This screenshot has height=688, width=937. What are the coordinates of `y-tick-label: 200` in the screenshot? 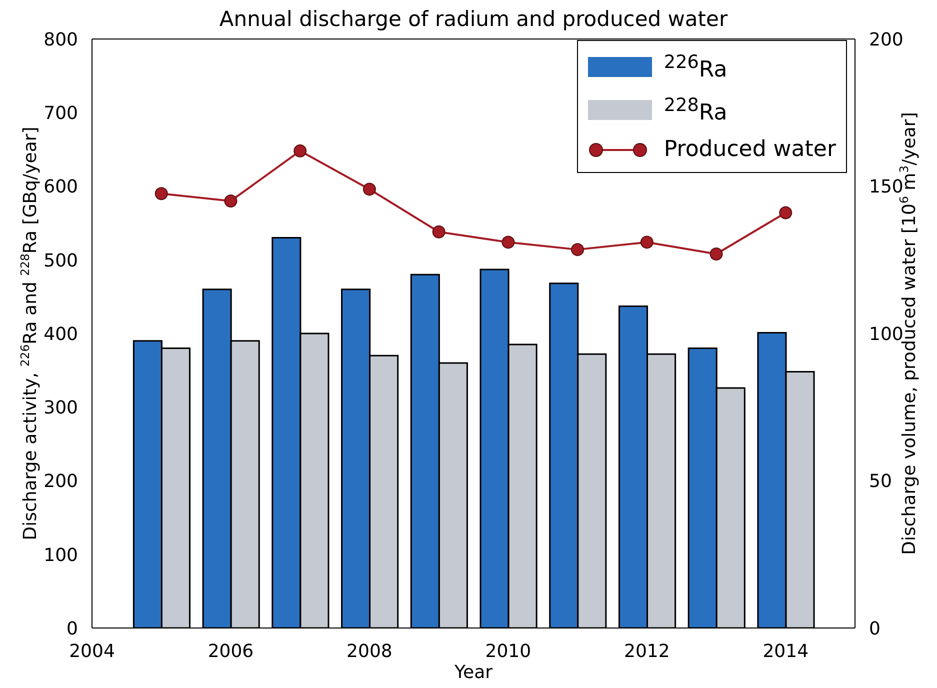 It's located at (61, 481).